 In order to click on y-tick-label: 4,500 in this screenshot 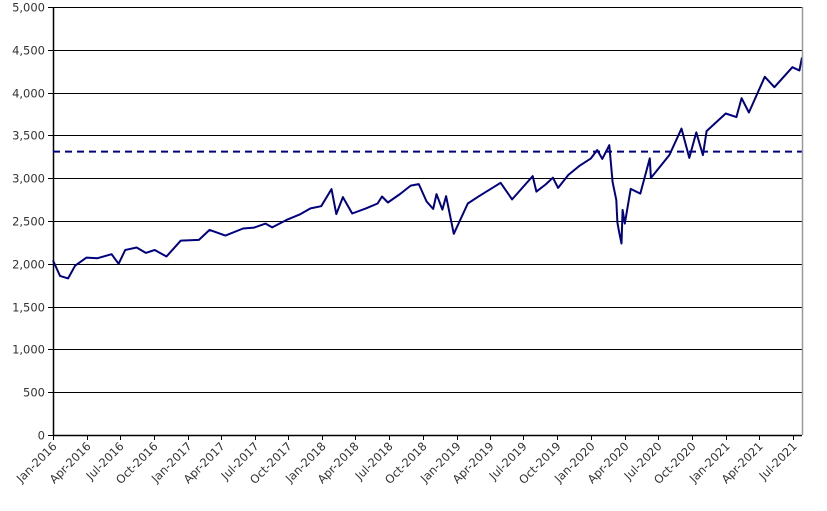, I will do `click(28, 51)`.